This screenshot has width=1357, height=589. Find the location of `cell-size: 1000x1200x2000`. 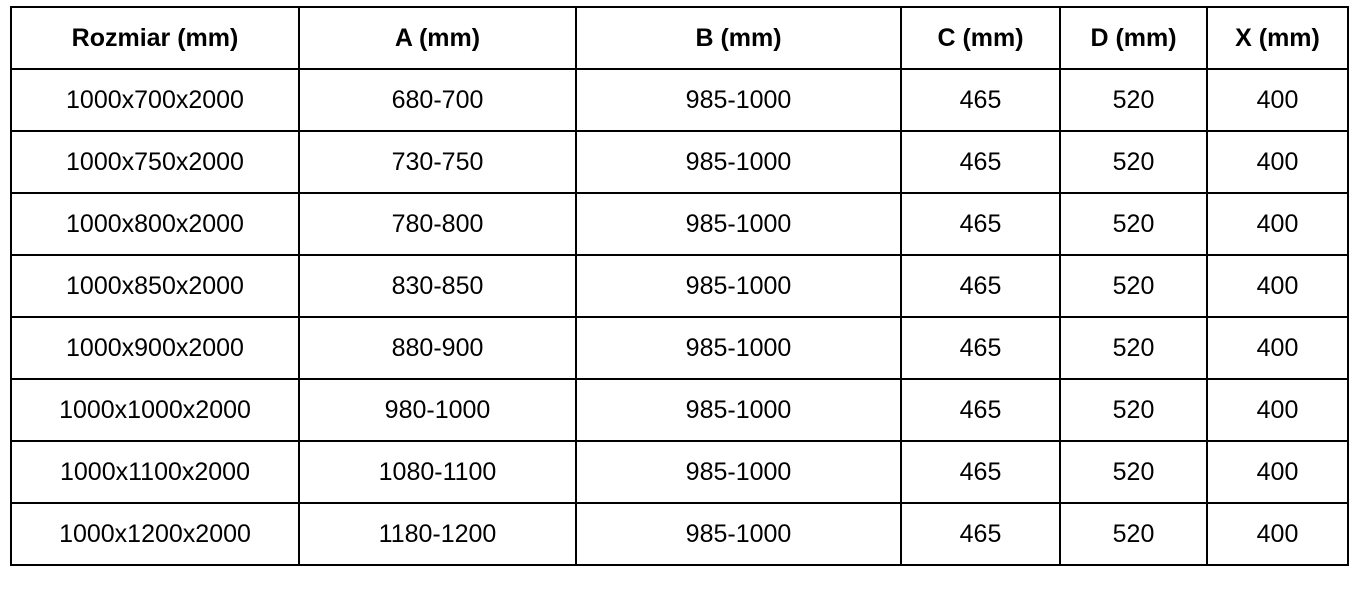

cell-size: 1000x1200x2000 is located at coordinates (155, 534).